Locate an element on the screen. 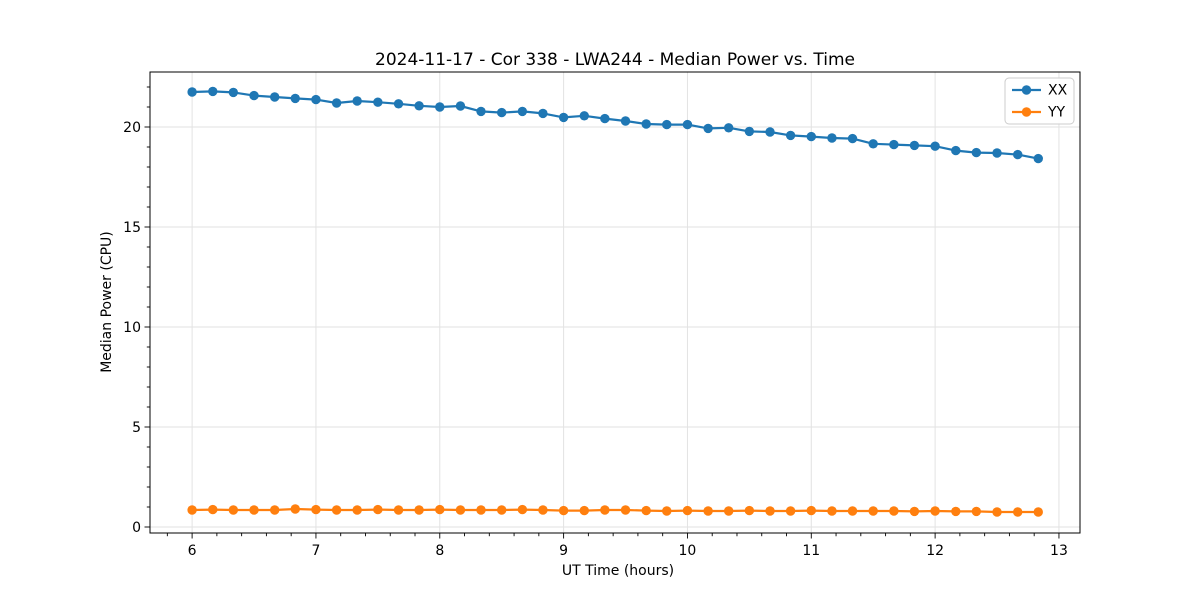 The height and width of the screenshot is (600, 1200). series-xx is located at coordinates (615, 125).